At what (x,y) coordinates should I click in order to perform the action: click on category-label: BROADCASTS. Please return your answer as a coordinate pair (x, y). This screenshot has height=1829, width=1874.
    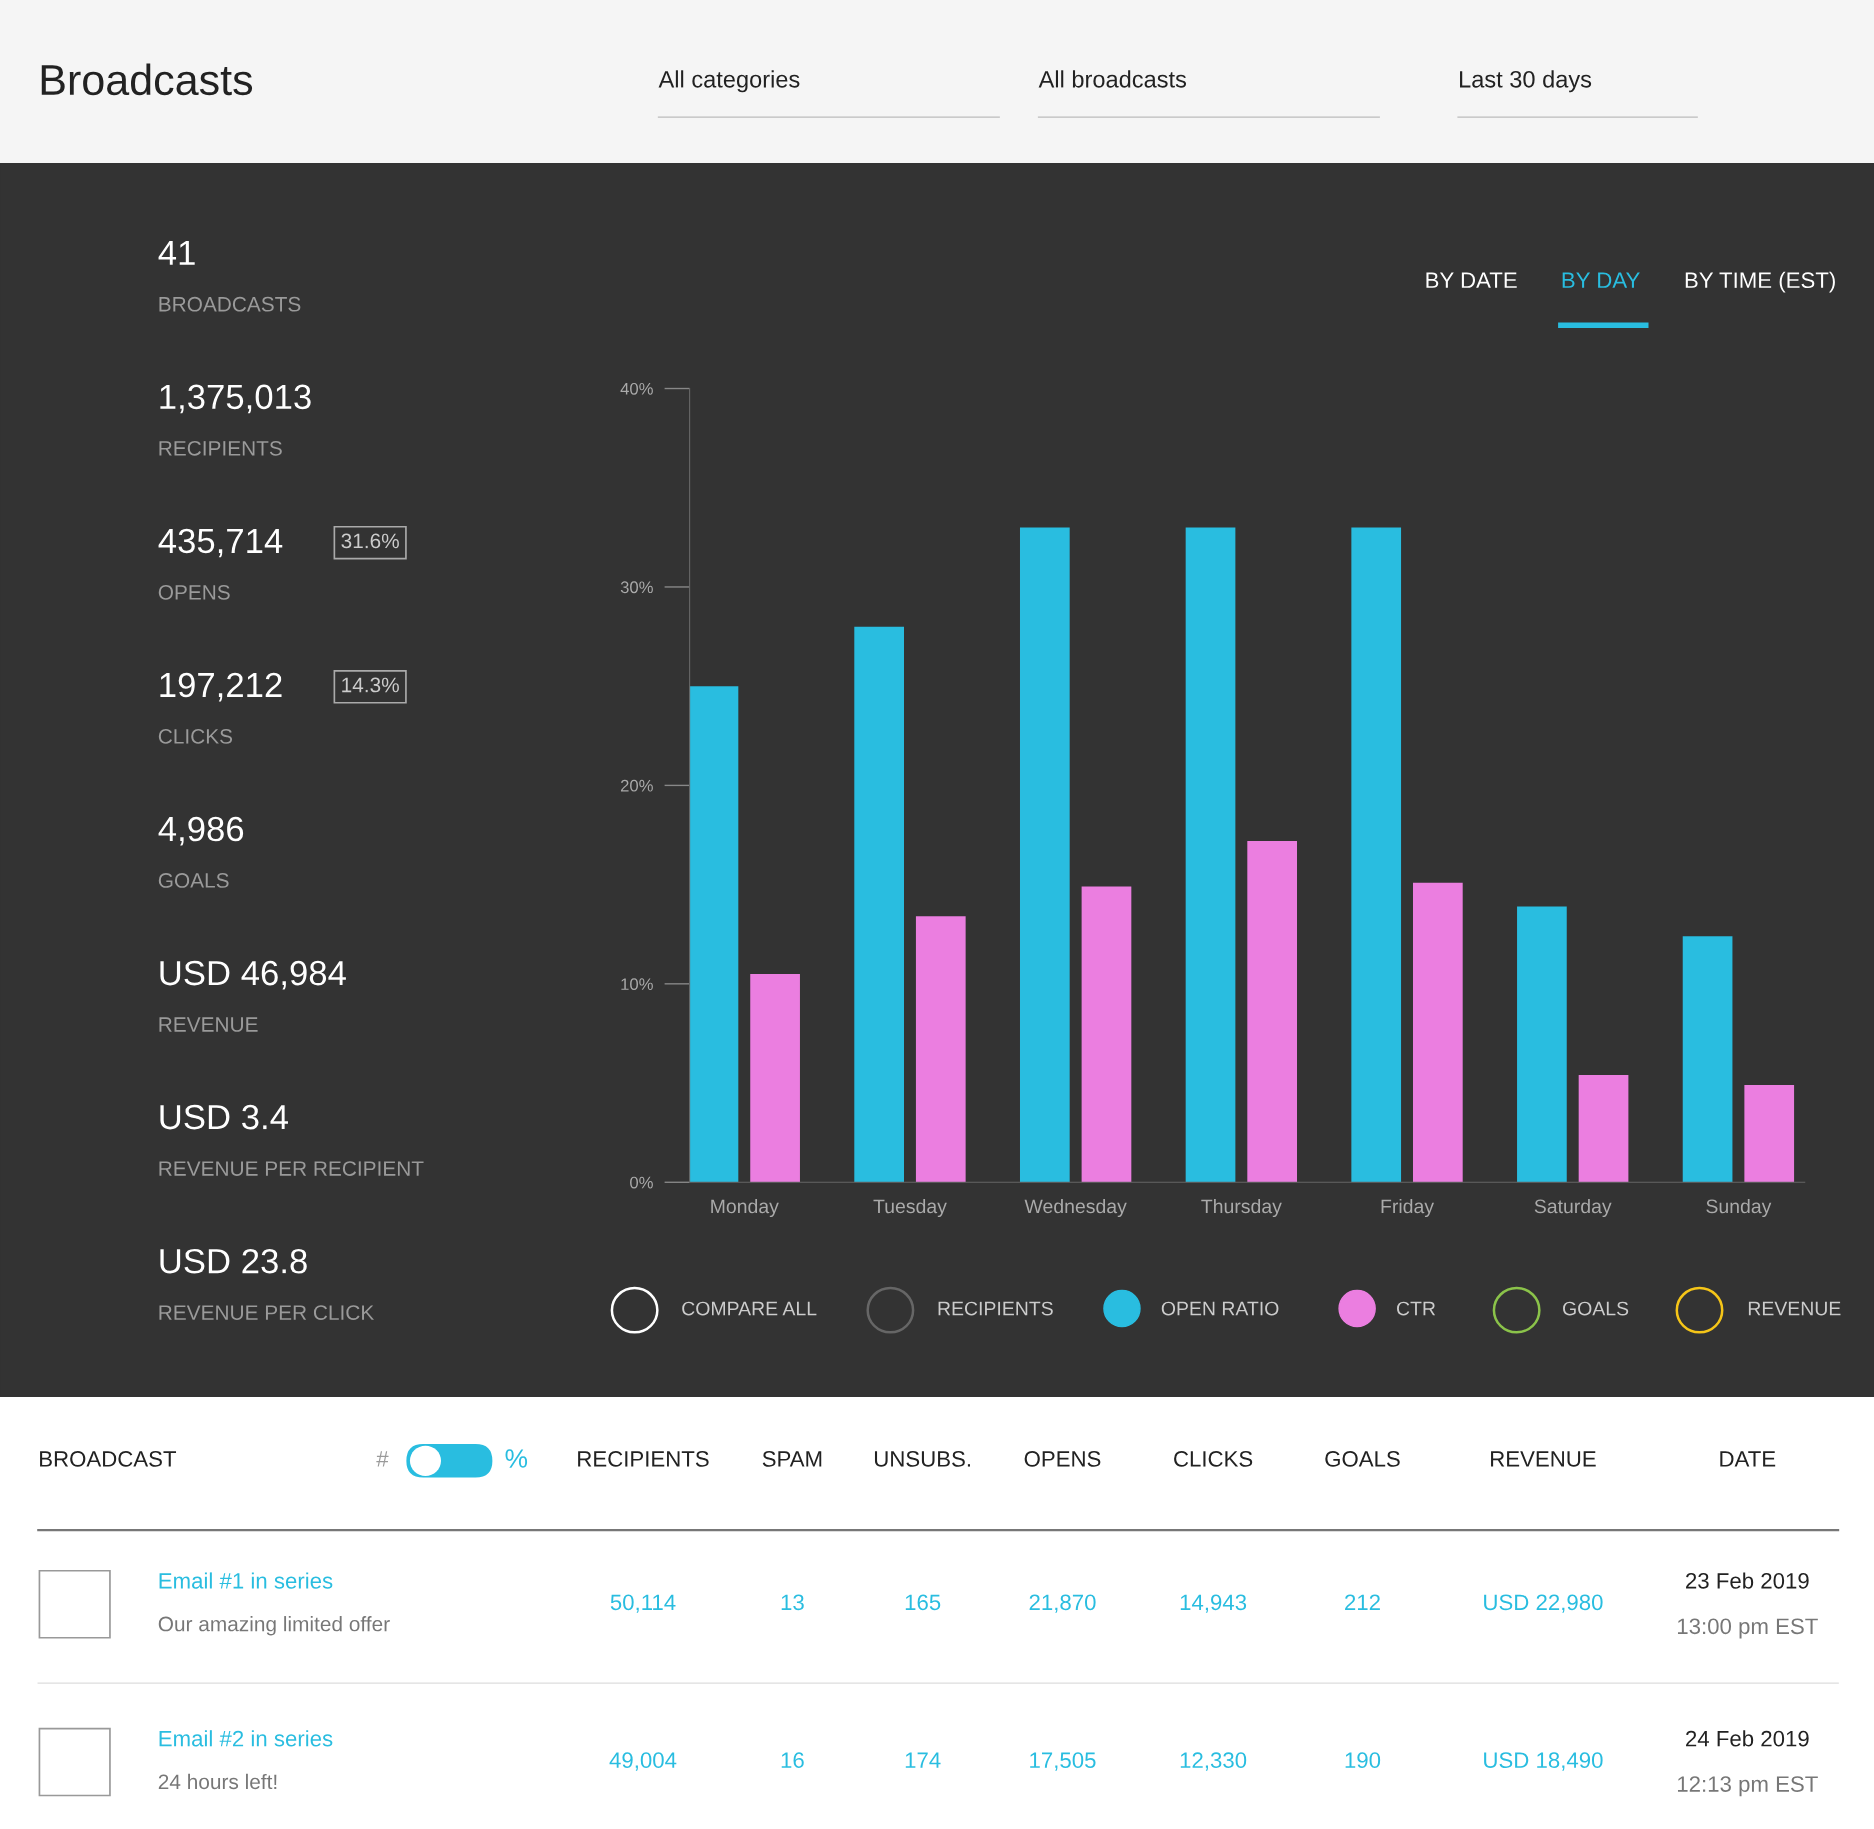
    Looking at the image, I should click on (230, 304).